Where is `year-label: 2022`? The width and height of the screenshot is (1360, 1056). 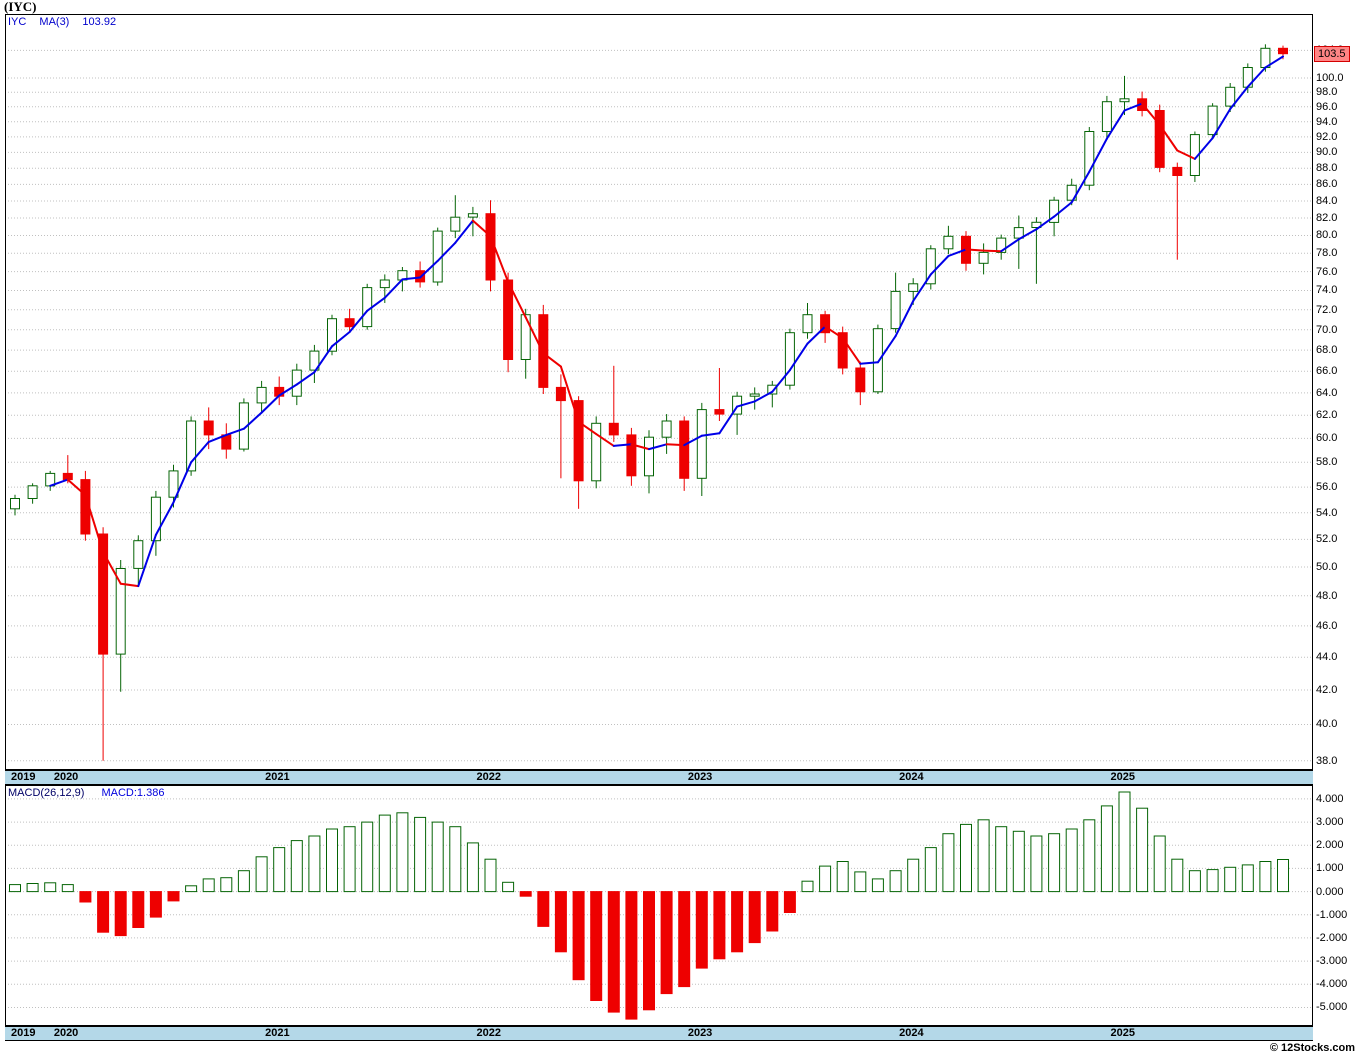 year-label: 2022 is located at coordinates (488, 1033).